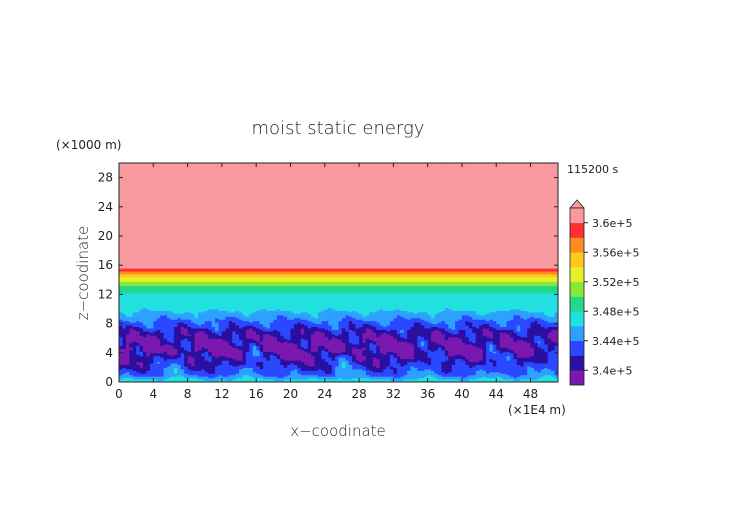 This screenshot has height=532, width=752. I want to click on y-unit-label: (×1000 m), so click(88, 145).